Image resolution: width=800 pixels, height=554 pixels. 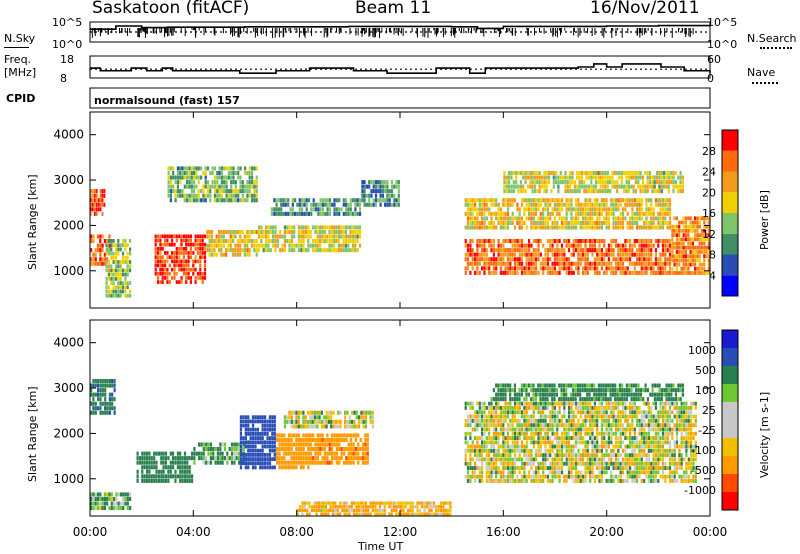 What do you see at coordinates (68, 225) in the screenshot?
I see `power-panel-ytick-label: 2000` at bounding box center [68, 225].